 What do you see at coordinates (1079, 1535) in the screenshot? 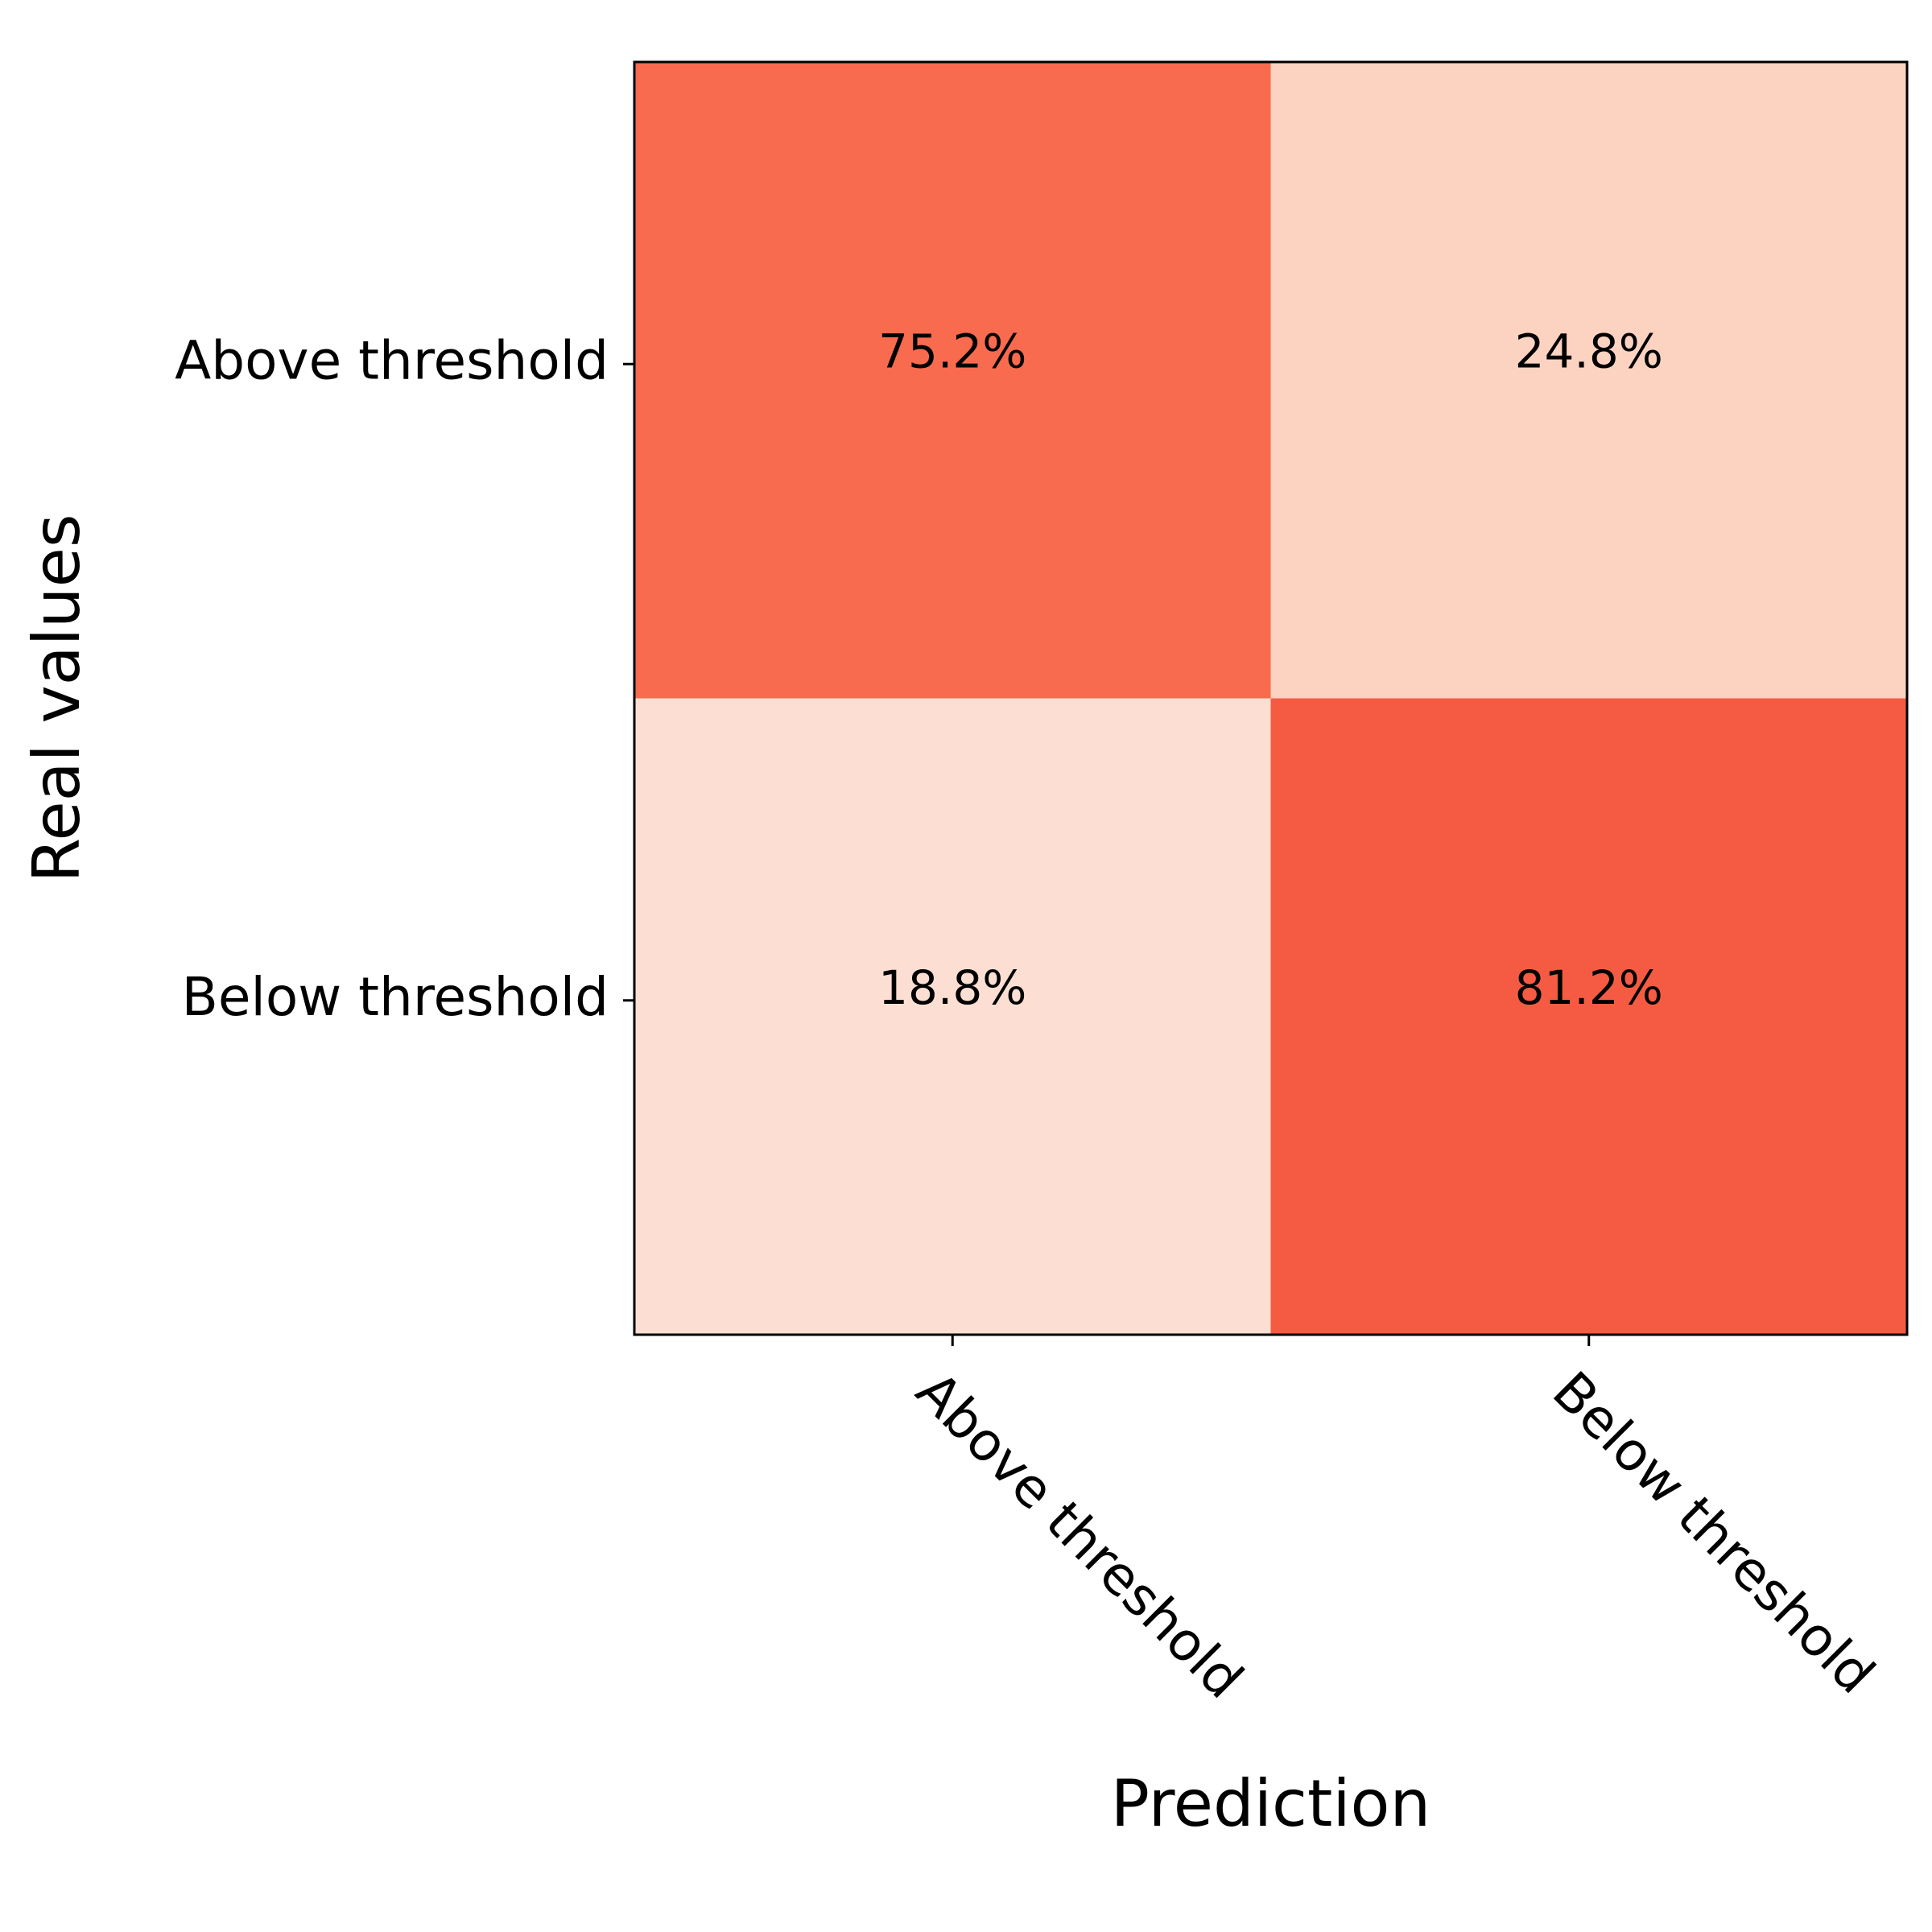
I see `x-tick-label-0: Above threshold` at bounding box center [1079, 1535].